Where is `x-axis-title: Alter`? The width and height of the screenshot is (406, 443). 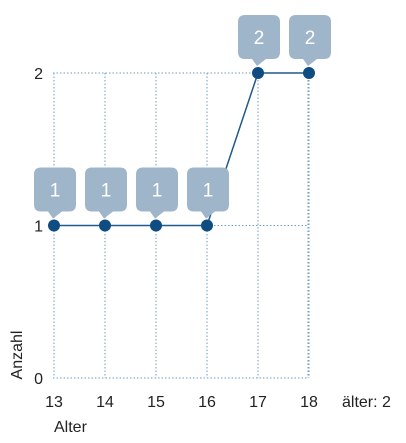 x-axis-title: Alter is located at coordinates (71, 427).